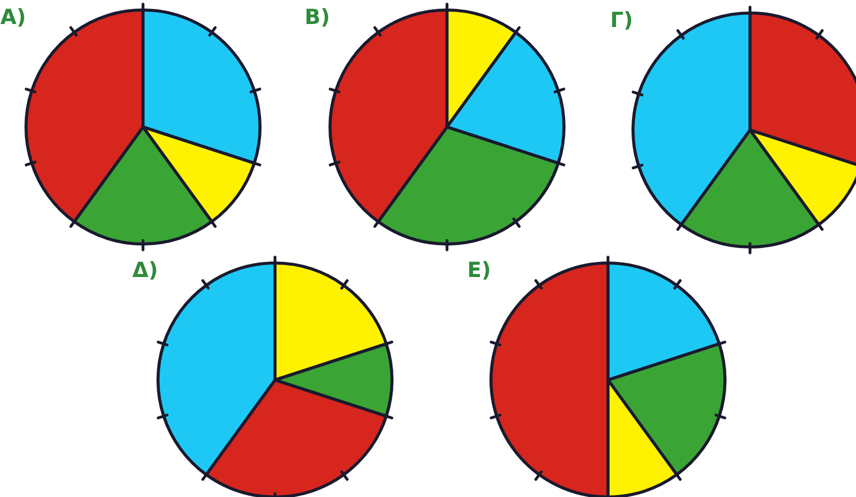  Describe the element at coordinates (12, 17) in the screenshot. I see `chart-title: A)` at that location.